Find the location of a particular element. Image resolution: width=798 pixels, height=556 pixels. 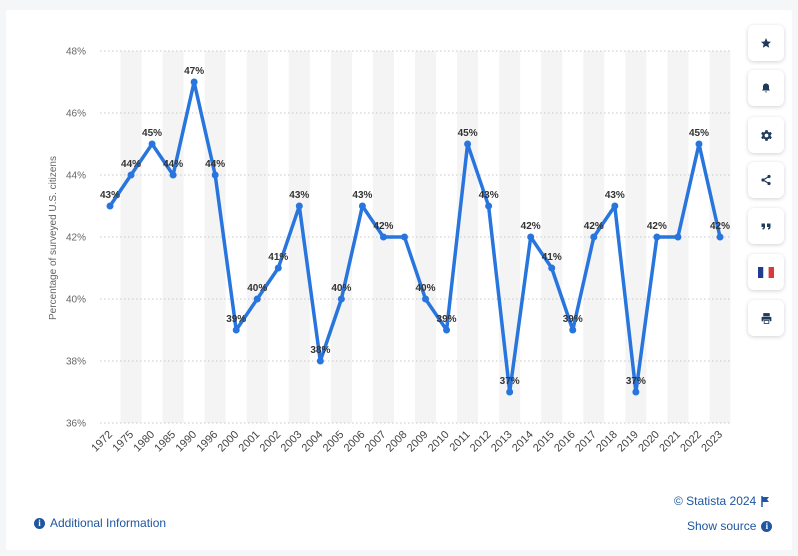

data-label-1985: 44% is located at coordinates (173, 164).